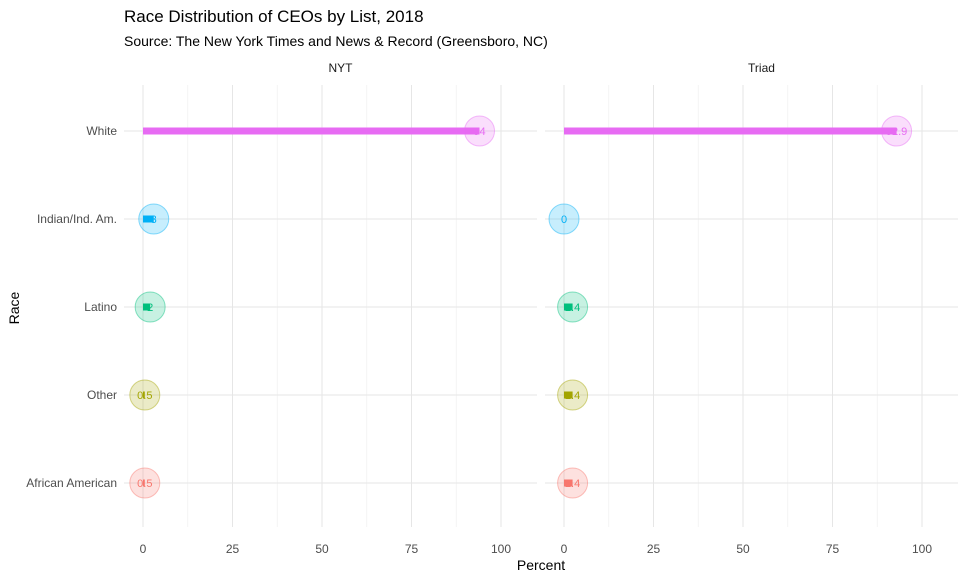  Describe the element at coordinates (14, 307) in the screenshot. I see `y-axis-title: Race` at that location.